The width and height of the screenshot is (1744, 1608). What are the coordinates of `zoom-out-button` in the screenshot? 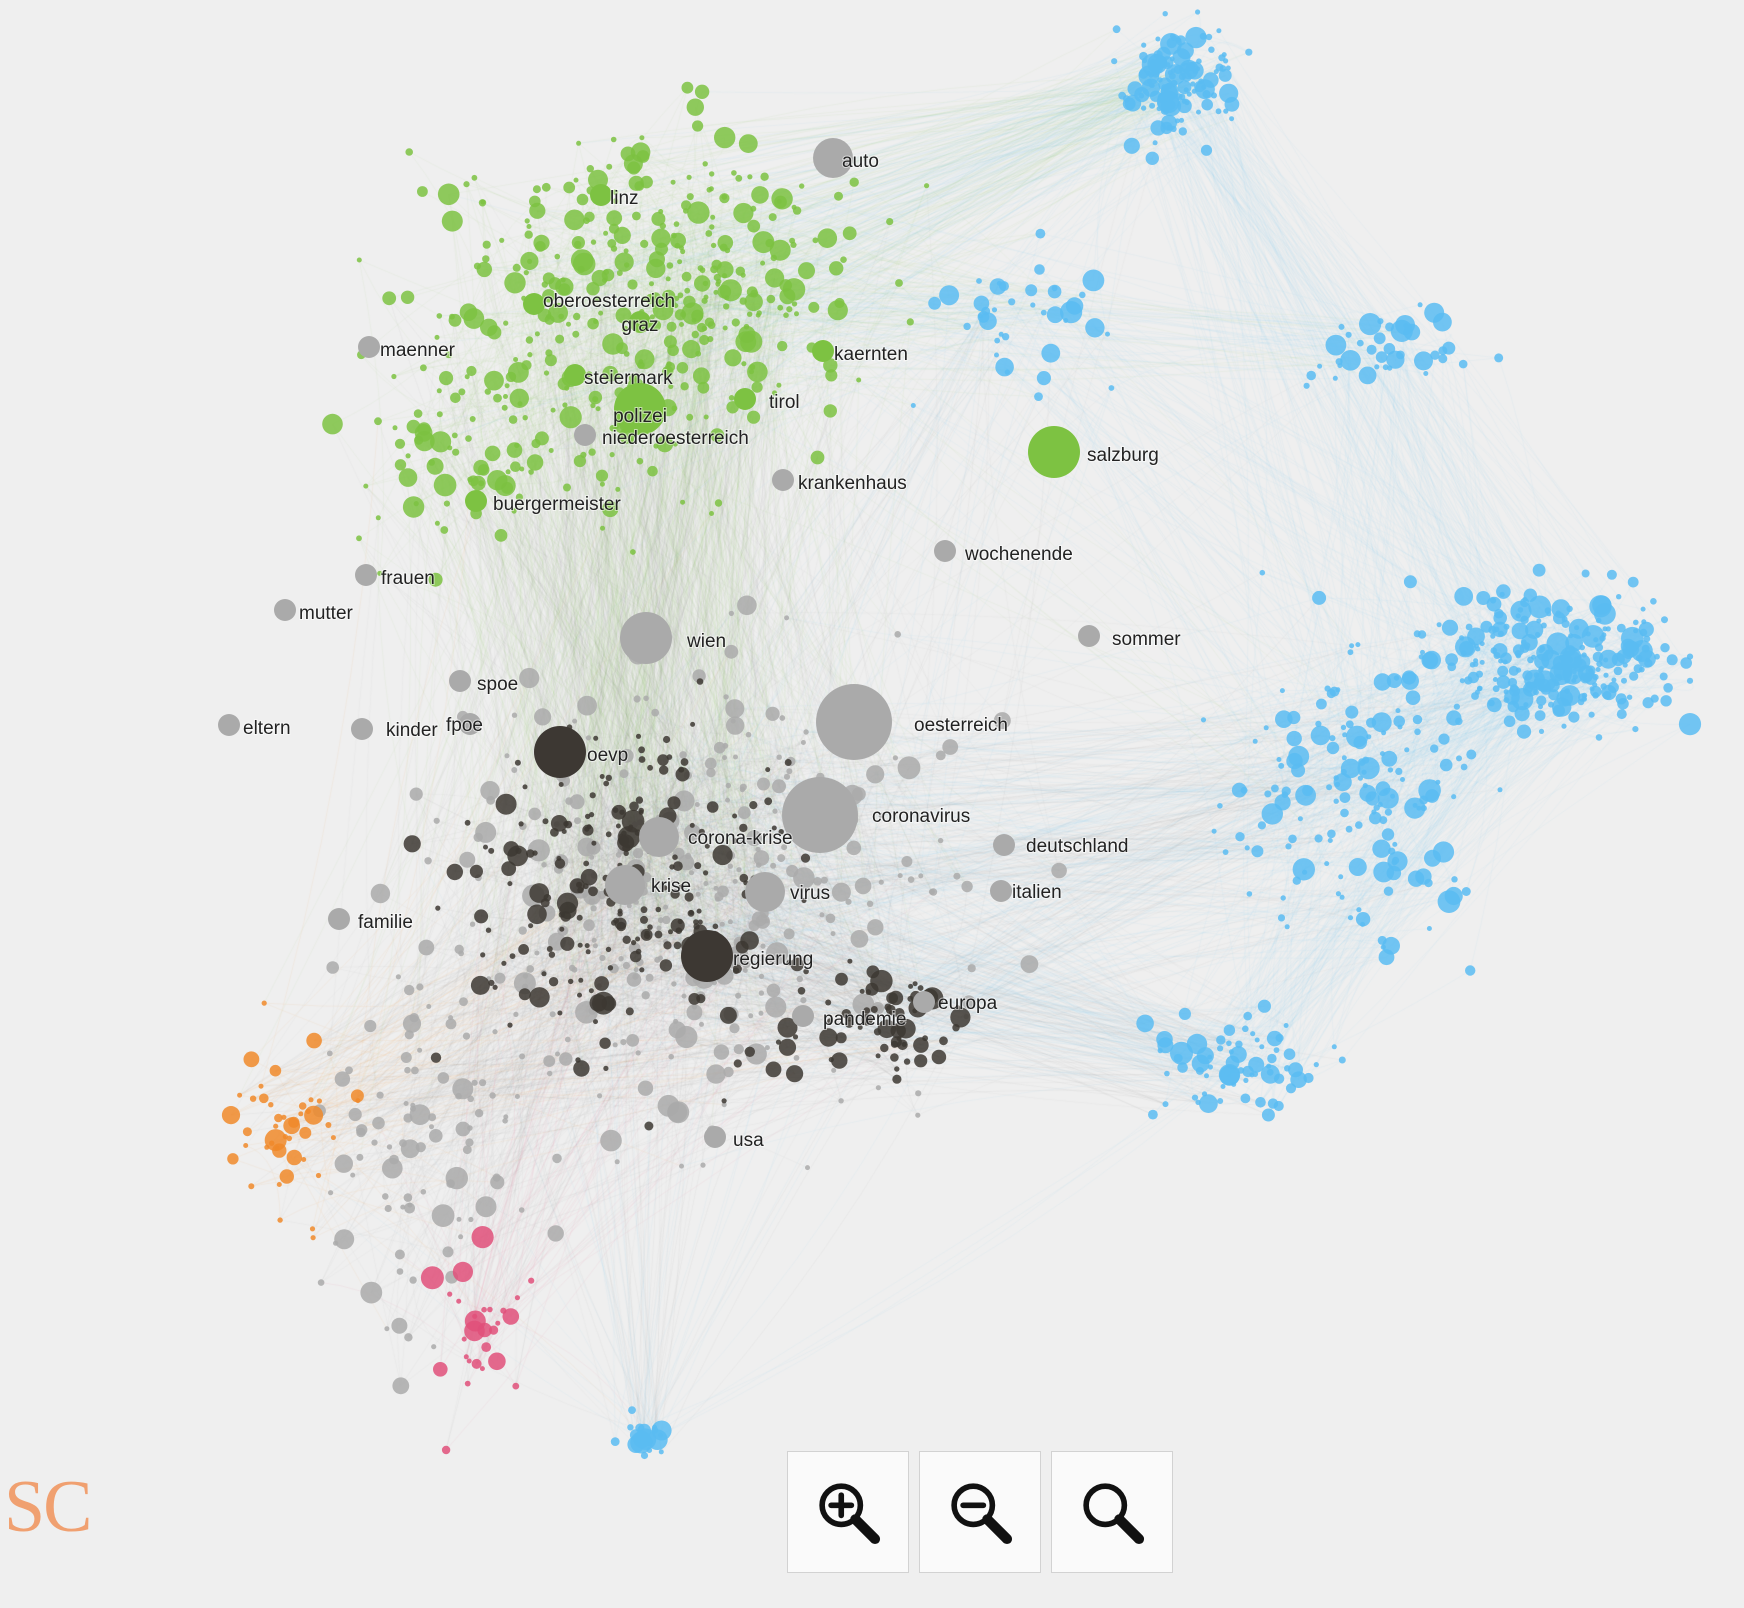 It's located at (980, 1512).